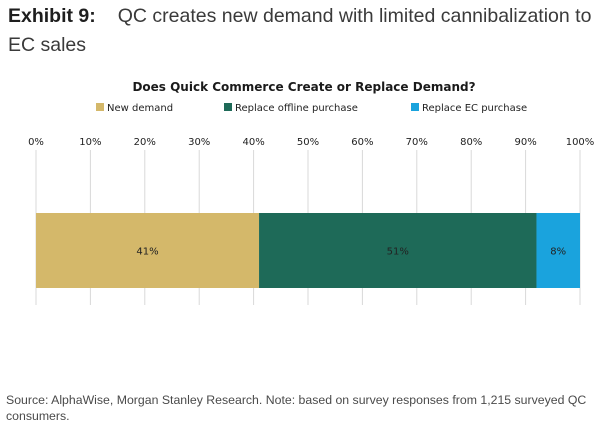 This screenshot has width=600, height=426. I want to click on exhibit-label: Exhibit 9:, so click(52, 16).